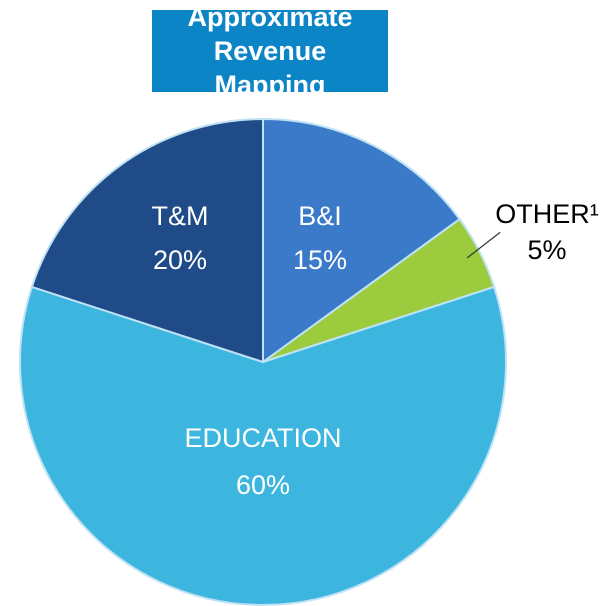  What do you see at coordinates (320, 260) in the screenshot?
I see `slice-value-label: 15%` at bounding box center [320, 260].